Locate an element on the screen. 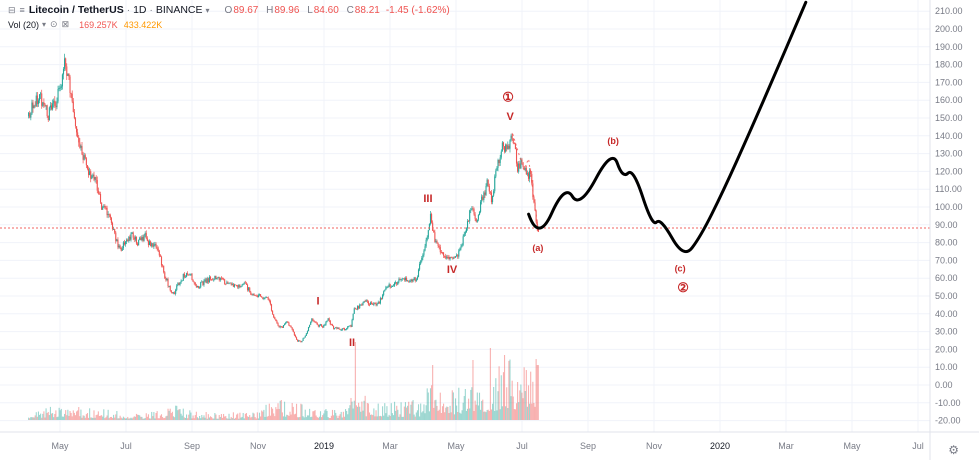 This screenshot has height=460, width=979. time-tick-label: Nov is located at coordinates (654, 446).